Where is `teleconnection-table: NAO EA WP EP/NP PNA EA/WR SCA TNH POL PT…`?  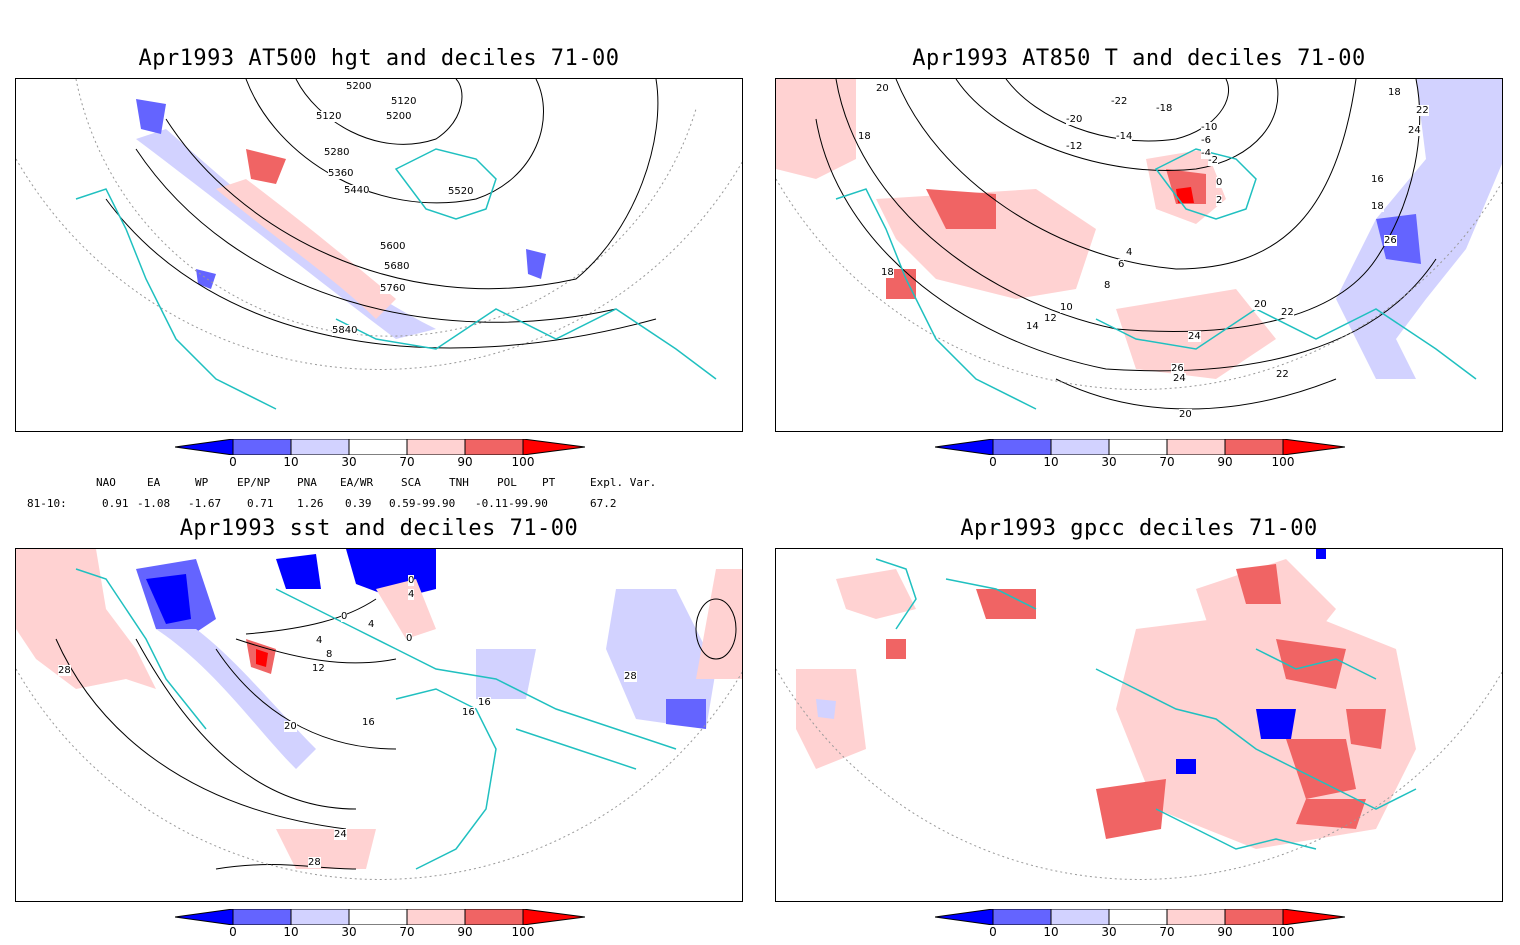 teleconnection-table: NAO EA WP EP/NP PNA EA/WR SCA TNH POL PT… is located at coordinates (350, 494).